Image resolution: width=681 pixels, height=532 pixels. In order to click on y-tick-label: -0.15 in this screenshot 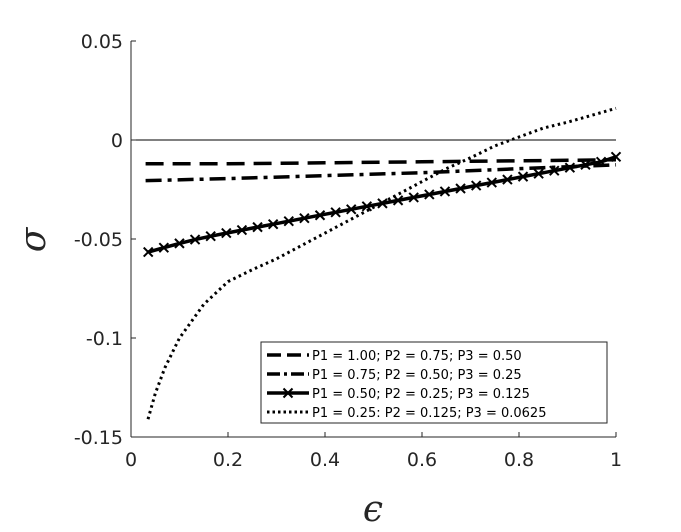, I will do `click(98, 438)`.